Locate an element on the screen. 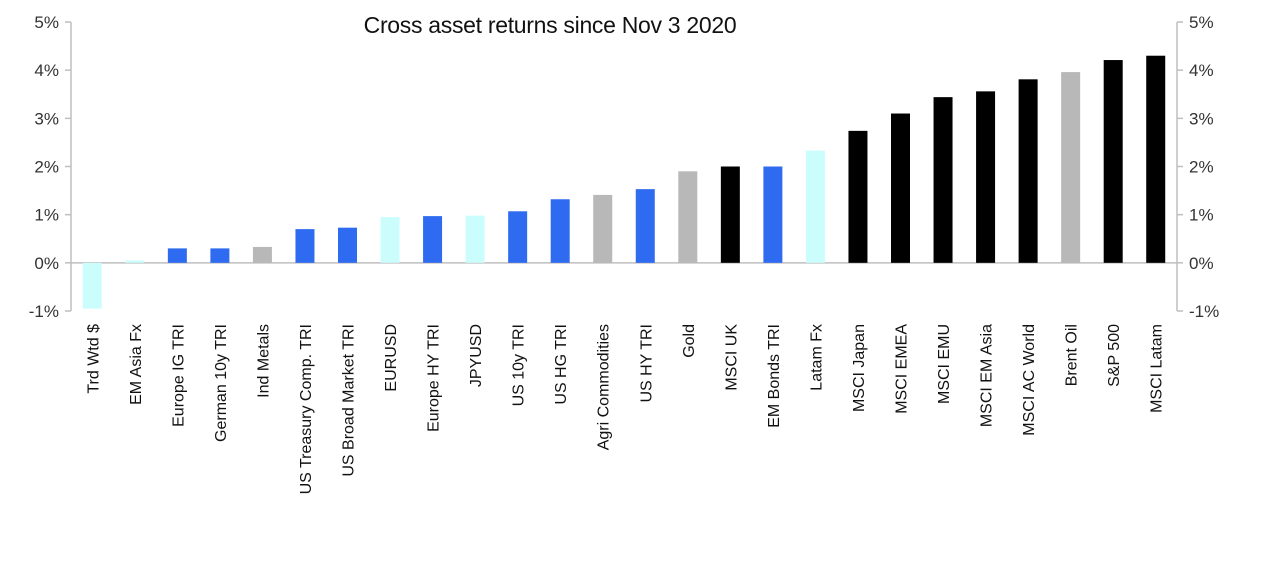 The width and height of the screenshot is (1280, 561). left-y-tick-label: 1% is located at coordinates (46, 215).